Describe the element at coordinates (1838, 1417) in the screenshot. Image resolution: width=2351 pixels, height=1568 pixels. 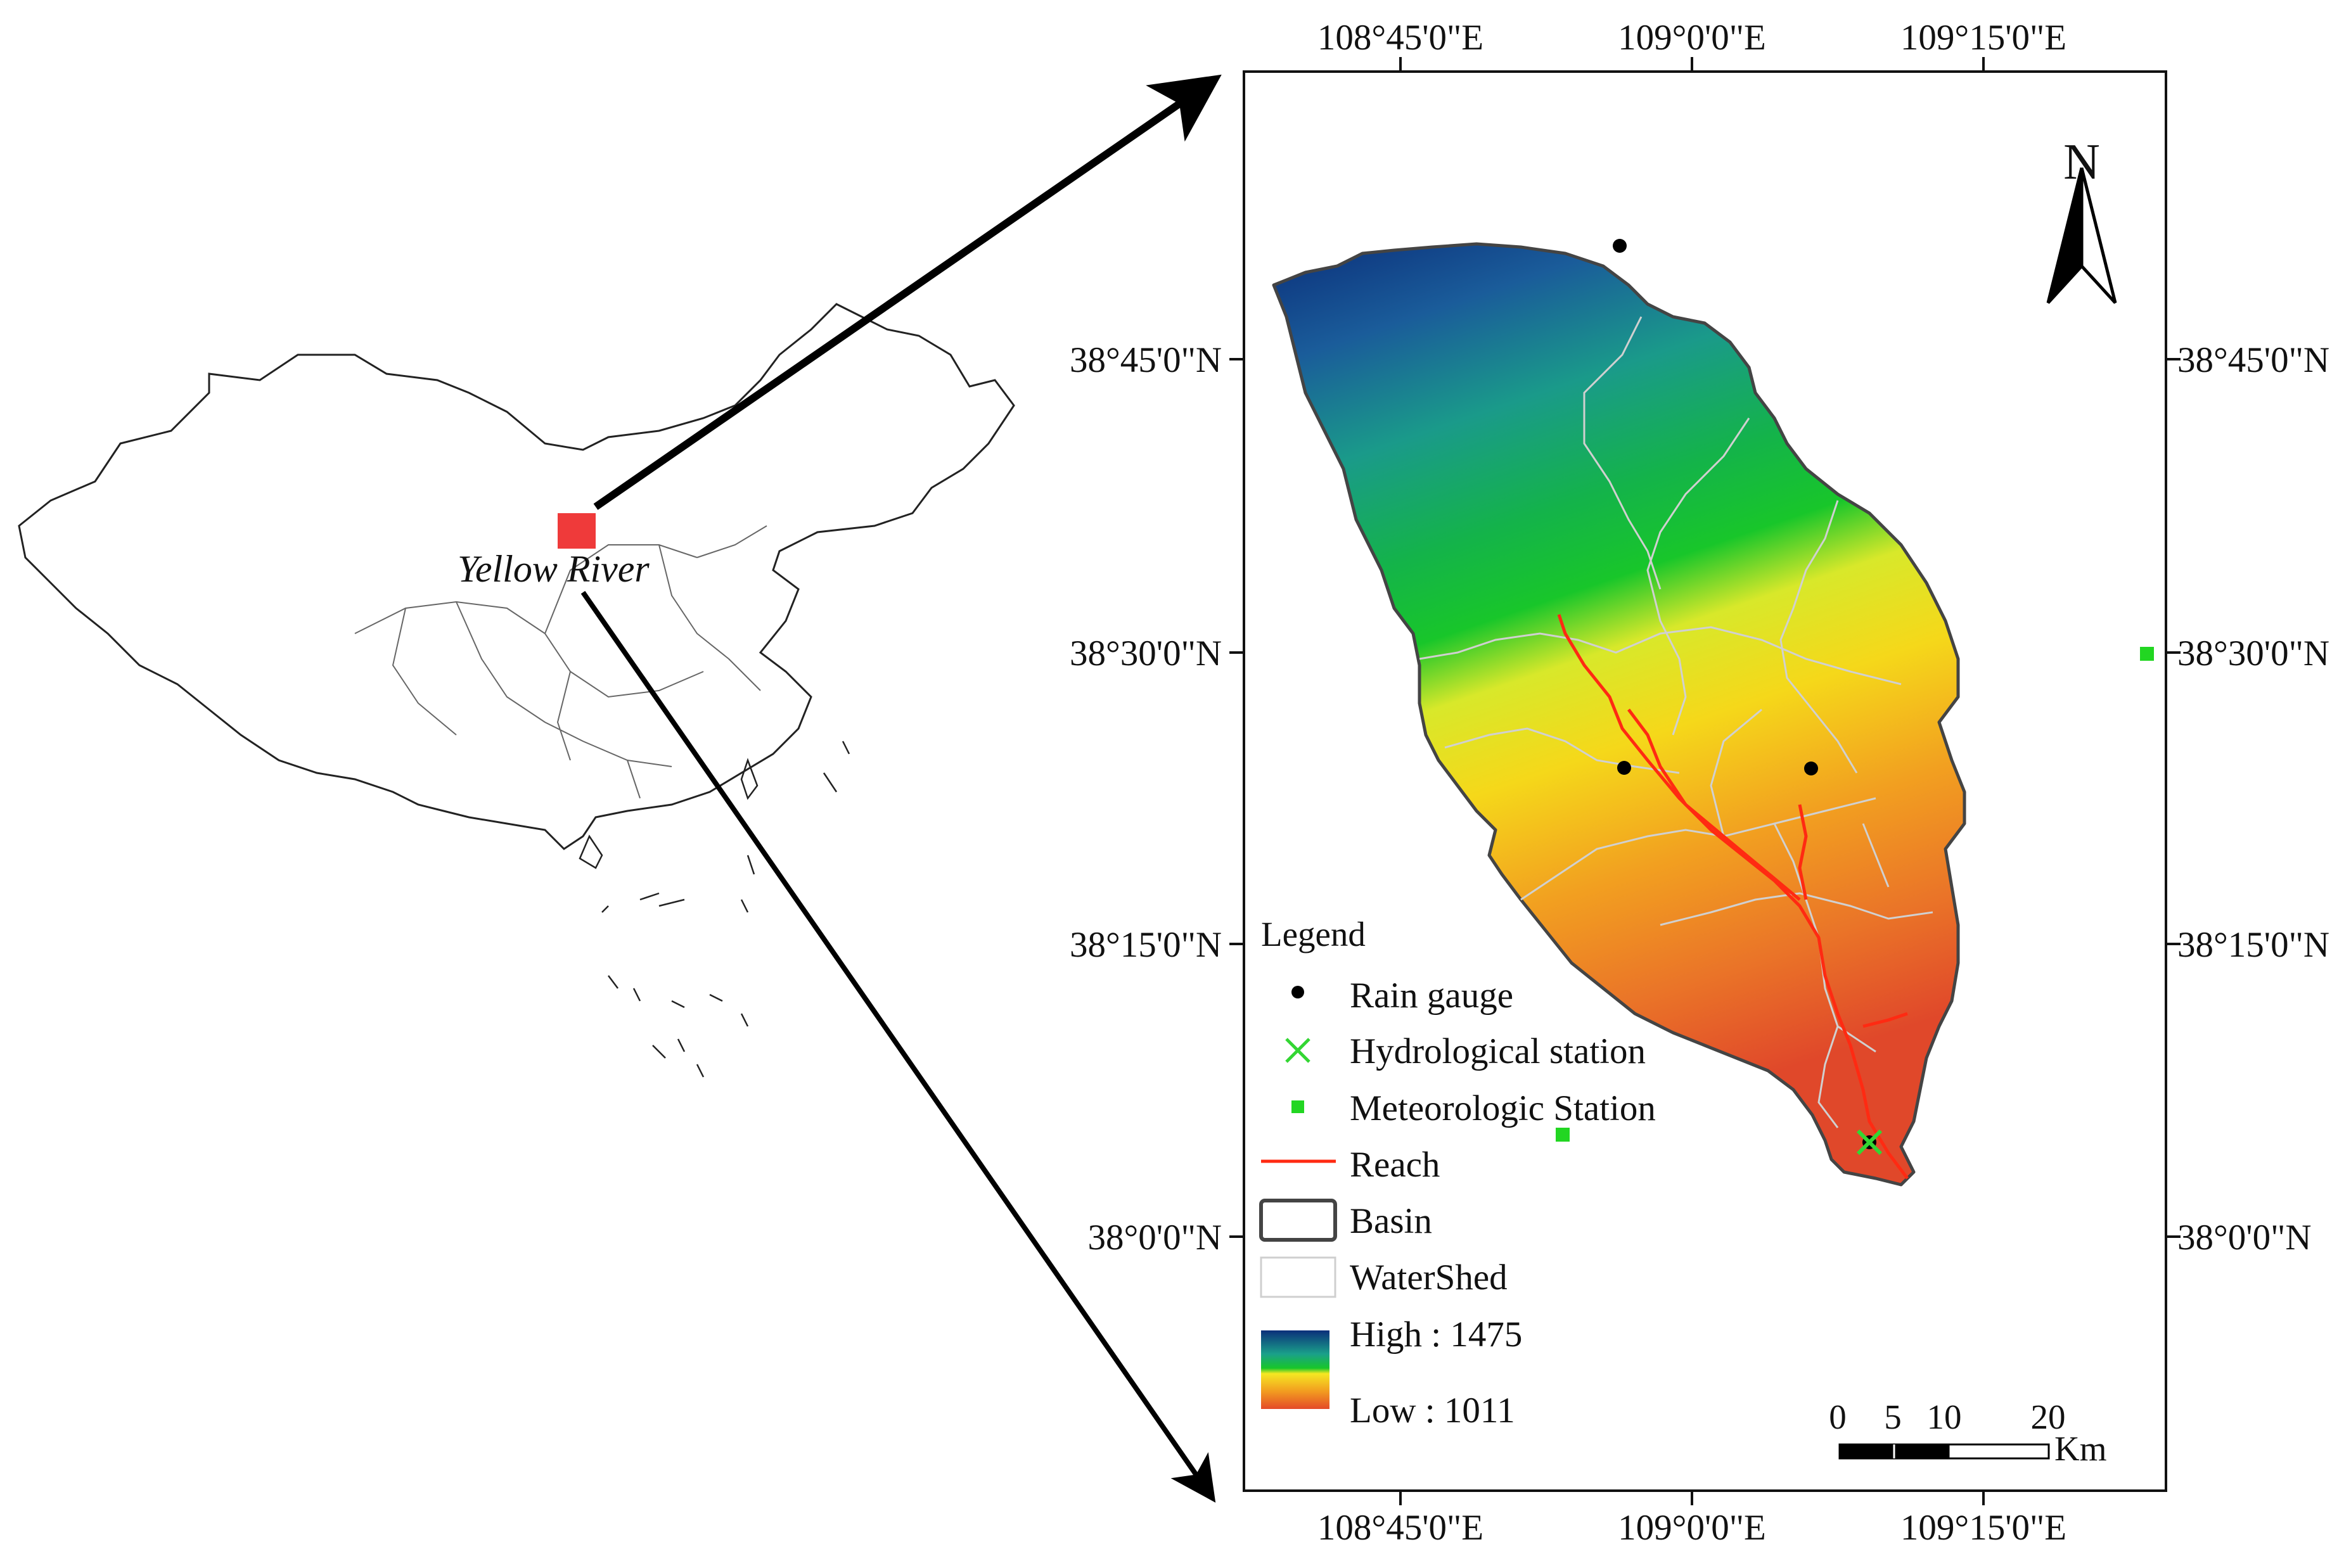
I see `scale-tick-label: 0` at that location.